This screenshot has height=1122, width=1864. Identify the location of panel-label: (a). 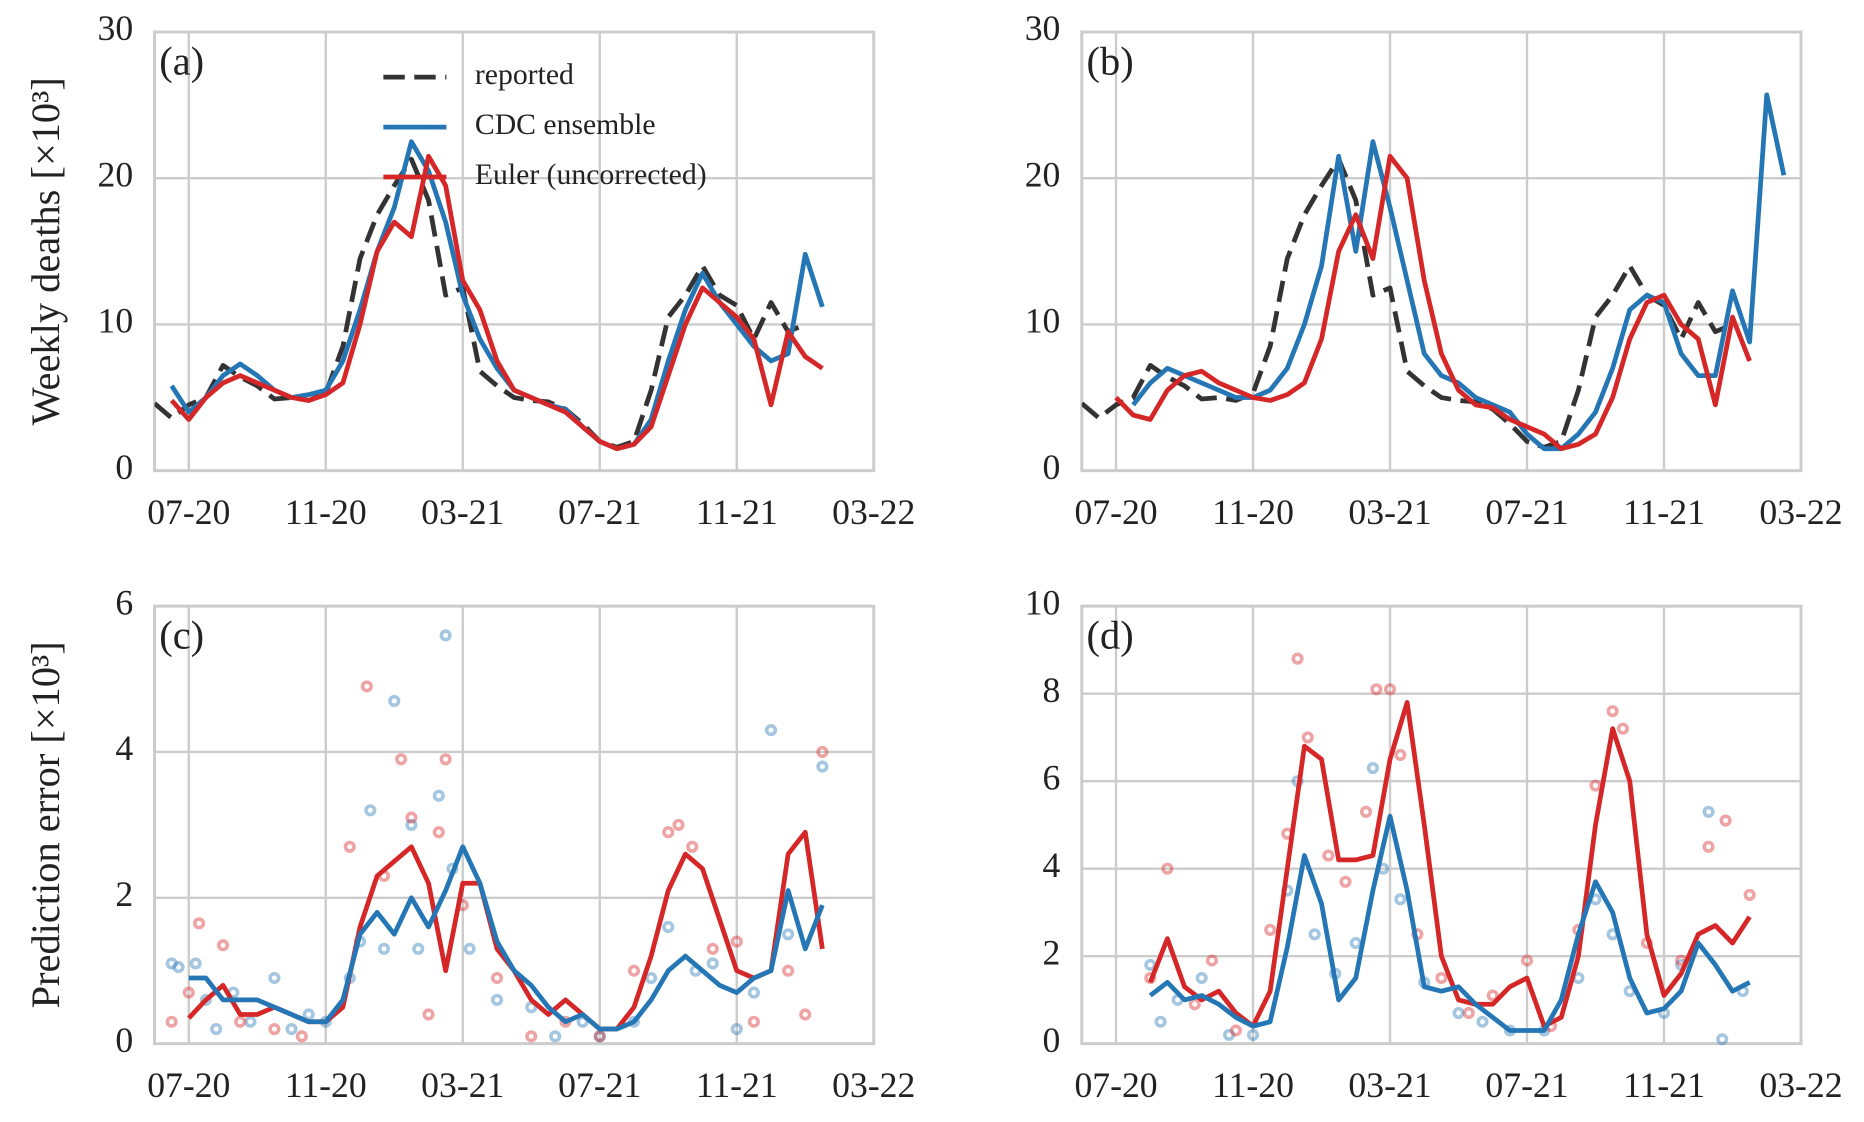
(181, 61).